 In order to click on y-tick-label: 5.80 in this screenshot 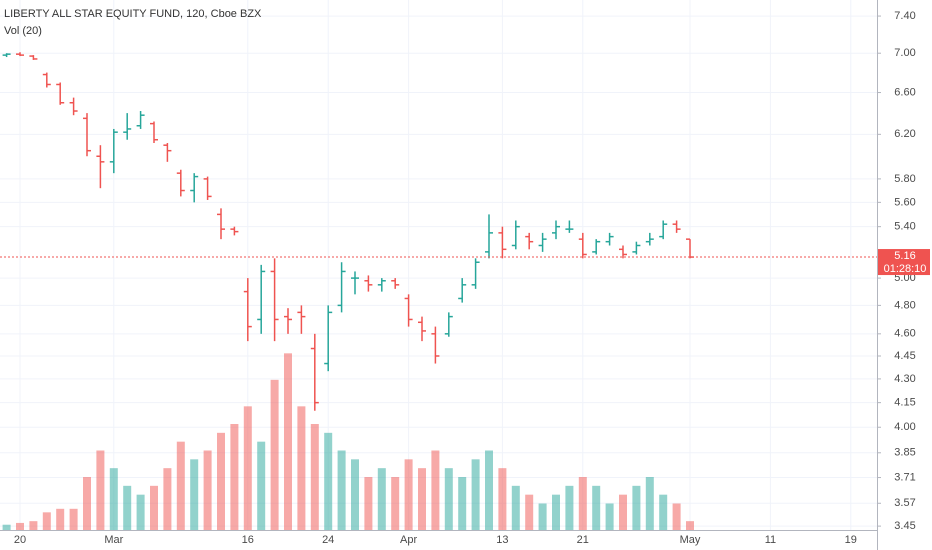, I will do `click(904, 179)`.